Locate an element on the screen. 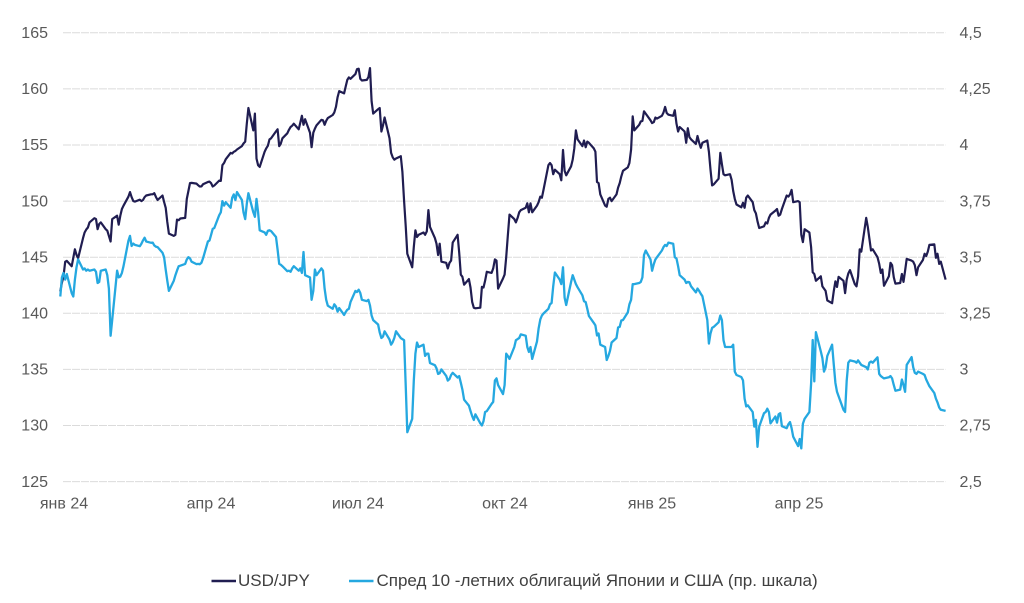 This screenshot has height=603, width=1024. svg-text: 3,5 is located at coordinates (971, 257).